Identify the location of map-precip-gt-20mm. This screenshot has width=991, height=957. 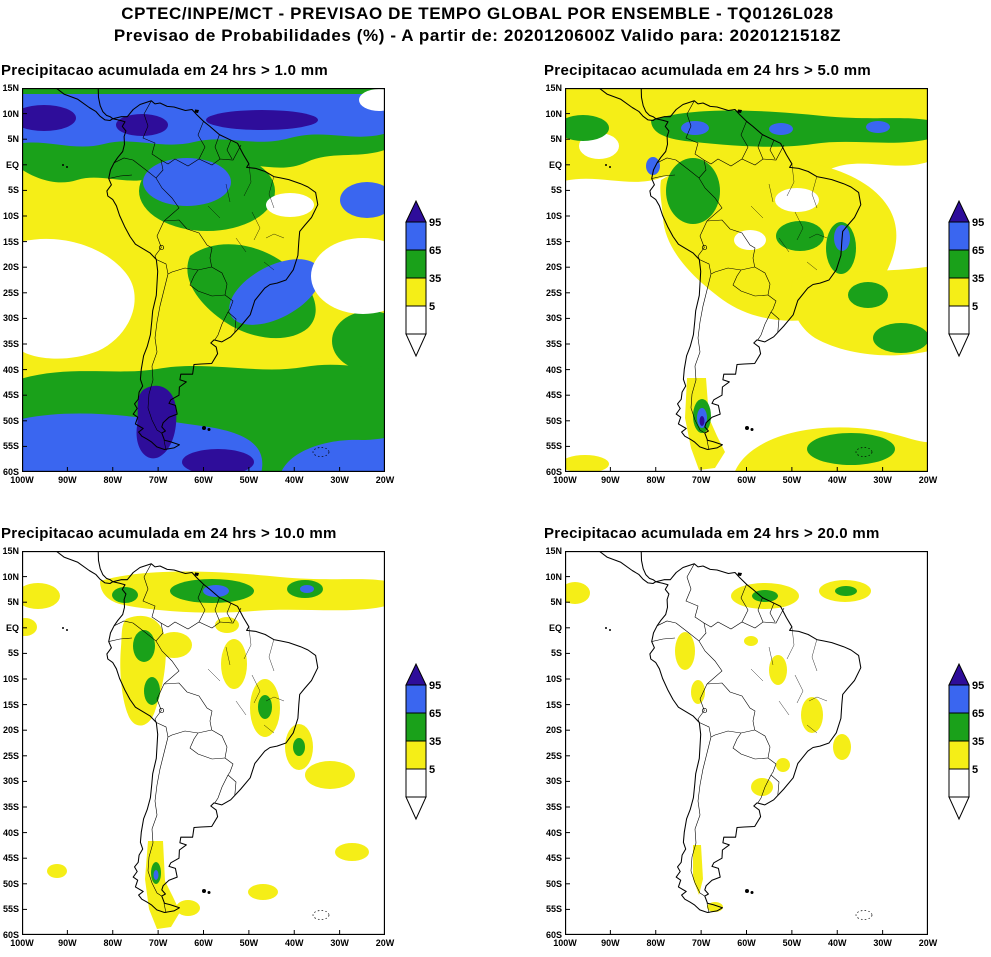
(746, 743).